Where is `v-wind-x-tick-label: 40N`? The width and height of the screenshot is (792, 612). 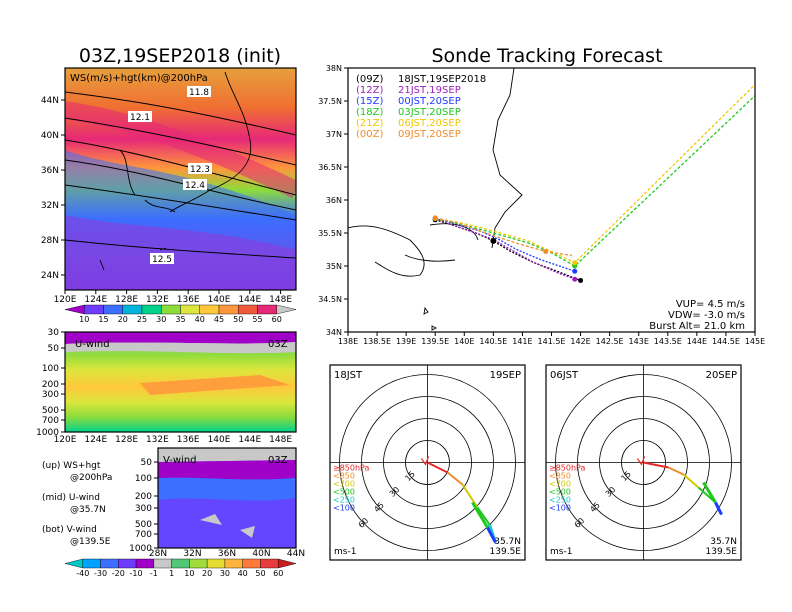 v-wind-x-tick-label: 40N is located at coordinates (261, 554).